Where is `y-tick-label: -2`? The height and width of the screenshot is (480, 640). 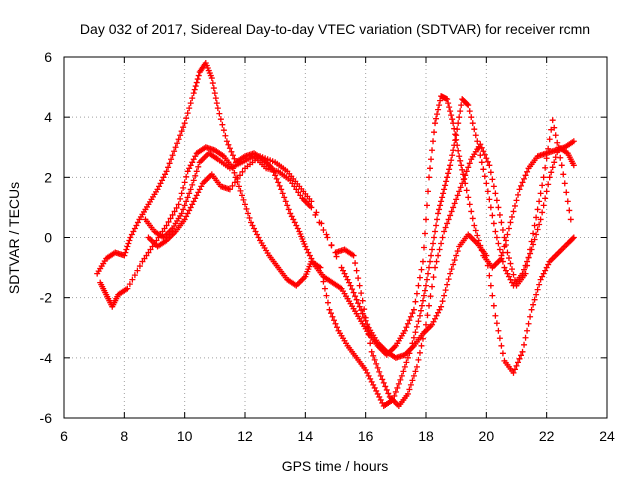
y-tick-label: -2 is located at coordinates (46, 298).